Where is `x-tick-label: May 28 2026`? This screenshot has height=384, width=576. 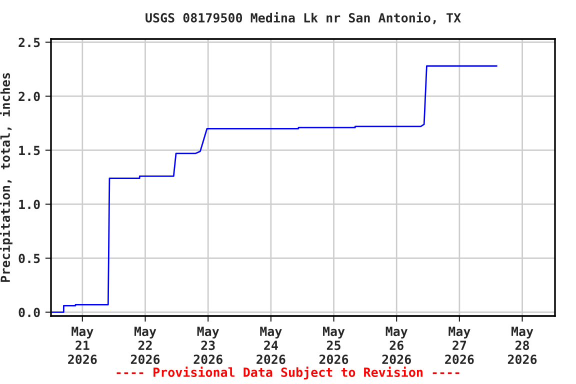 x-tick-label: May 28 2026 is located at coordinates (522, 345).